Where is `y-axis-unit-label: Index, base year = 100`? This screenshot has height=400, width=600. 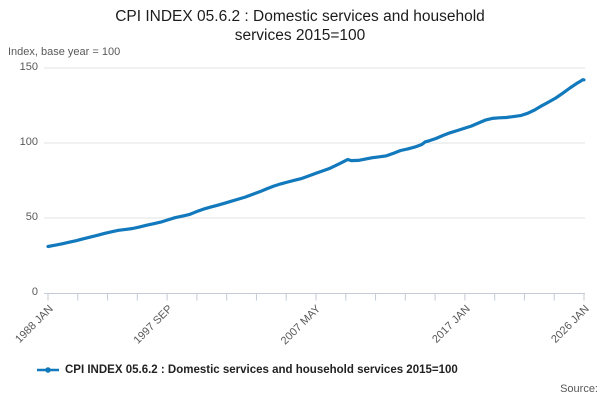
y-axis-unit-label: Index, base year = 100 is located at coordinates (64, 52).